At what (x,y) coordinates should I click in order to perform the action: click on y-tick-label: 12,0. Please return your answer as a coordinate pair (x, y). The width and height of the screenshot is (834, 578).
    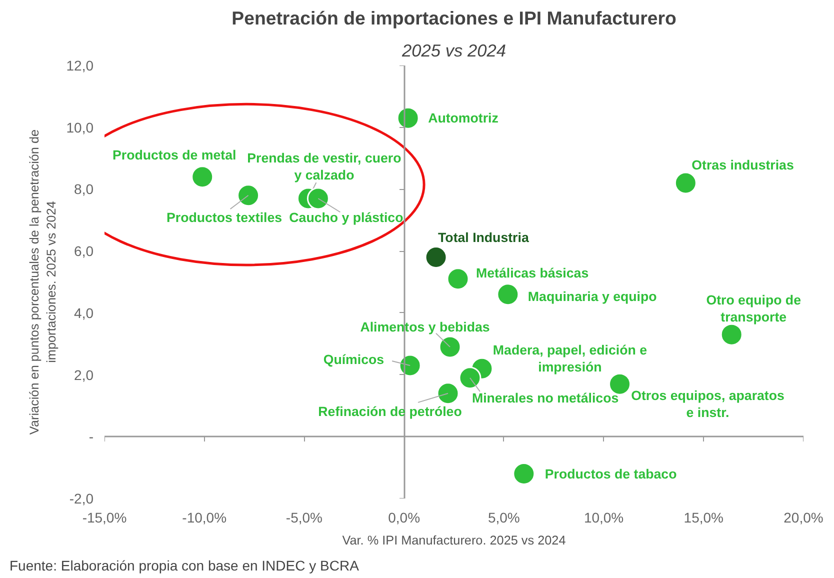
    Looking at the image, I should click on (80, 66).